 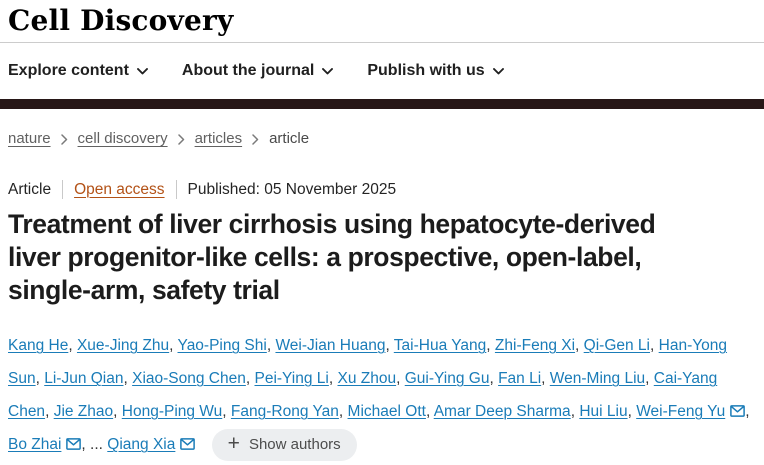 What do you see at coordinates (294, 445) in the screenshot?
I see `show-authors-label: Show authors` at bounding box center [294, 445].